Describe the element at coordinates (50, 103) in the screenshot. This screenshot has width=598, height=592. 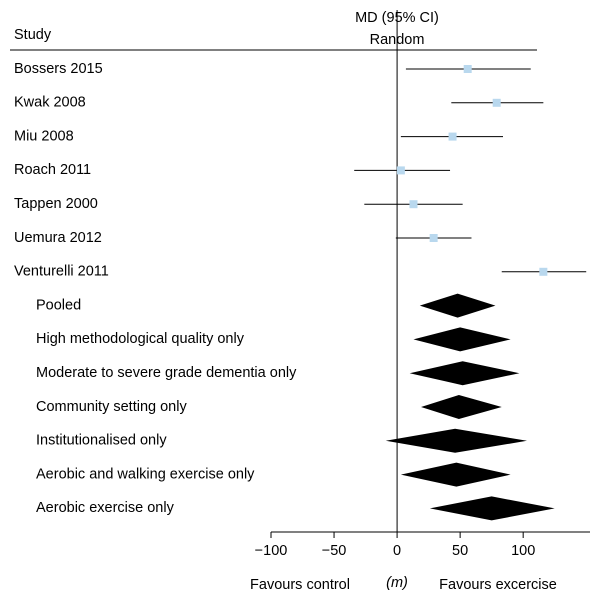
I see `study-name: Kwak 2008` at that location.